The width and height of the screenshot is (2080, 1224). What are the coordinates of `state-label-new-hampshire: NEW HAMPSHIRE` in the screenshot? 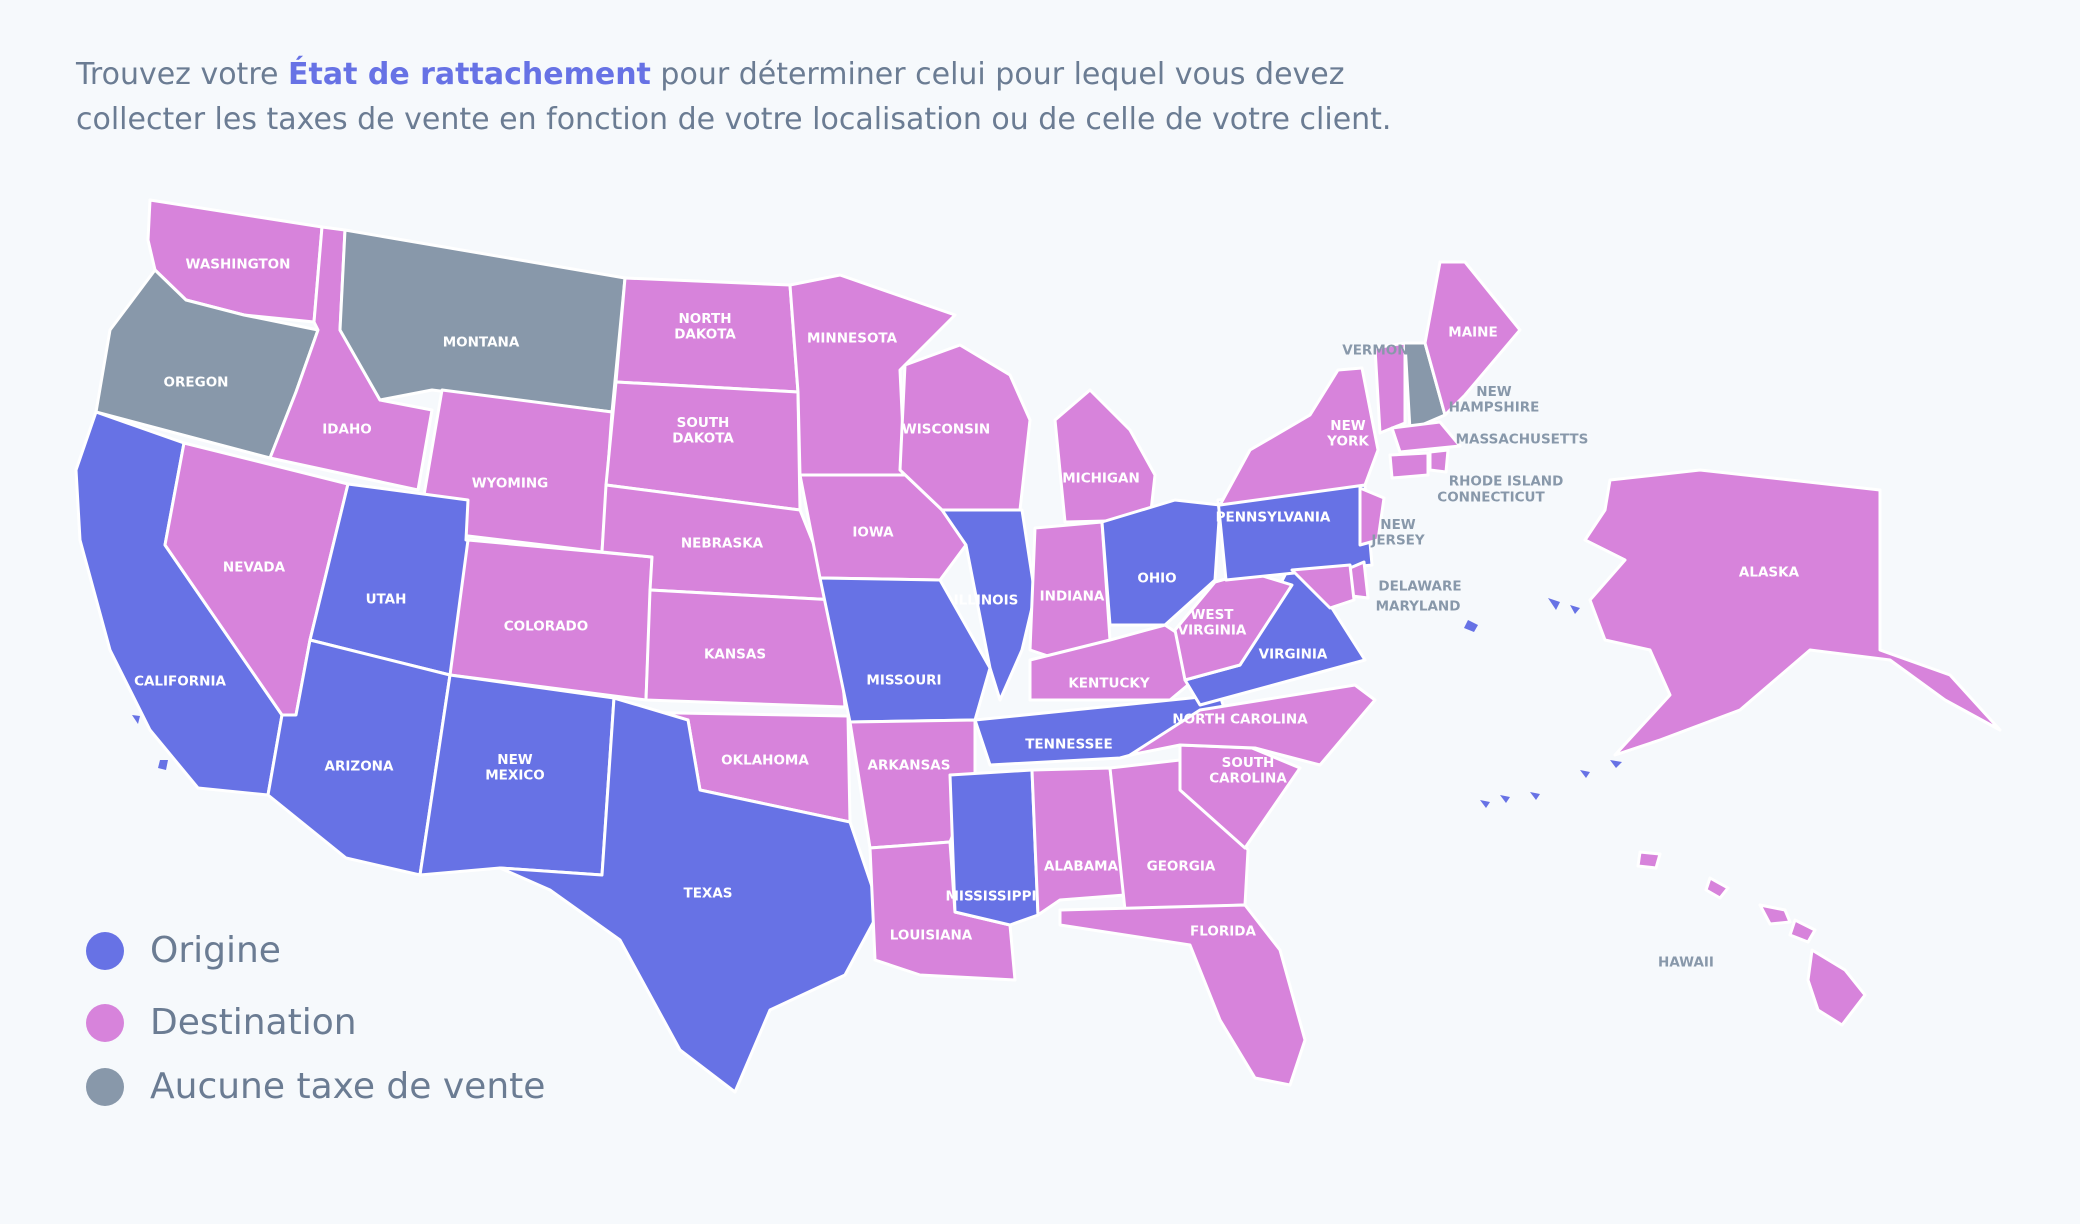 It's located at (1494, 400).